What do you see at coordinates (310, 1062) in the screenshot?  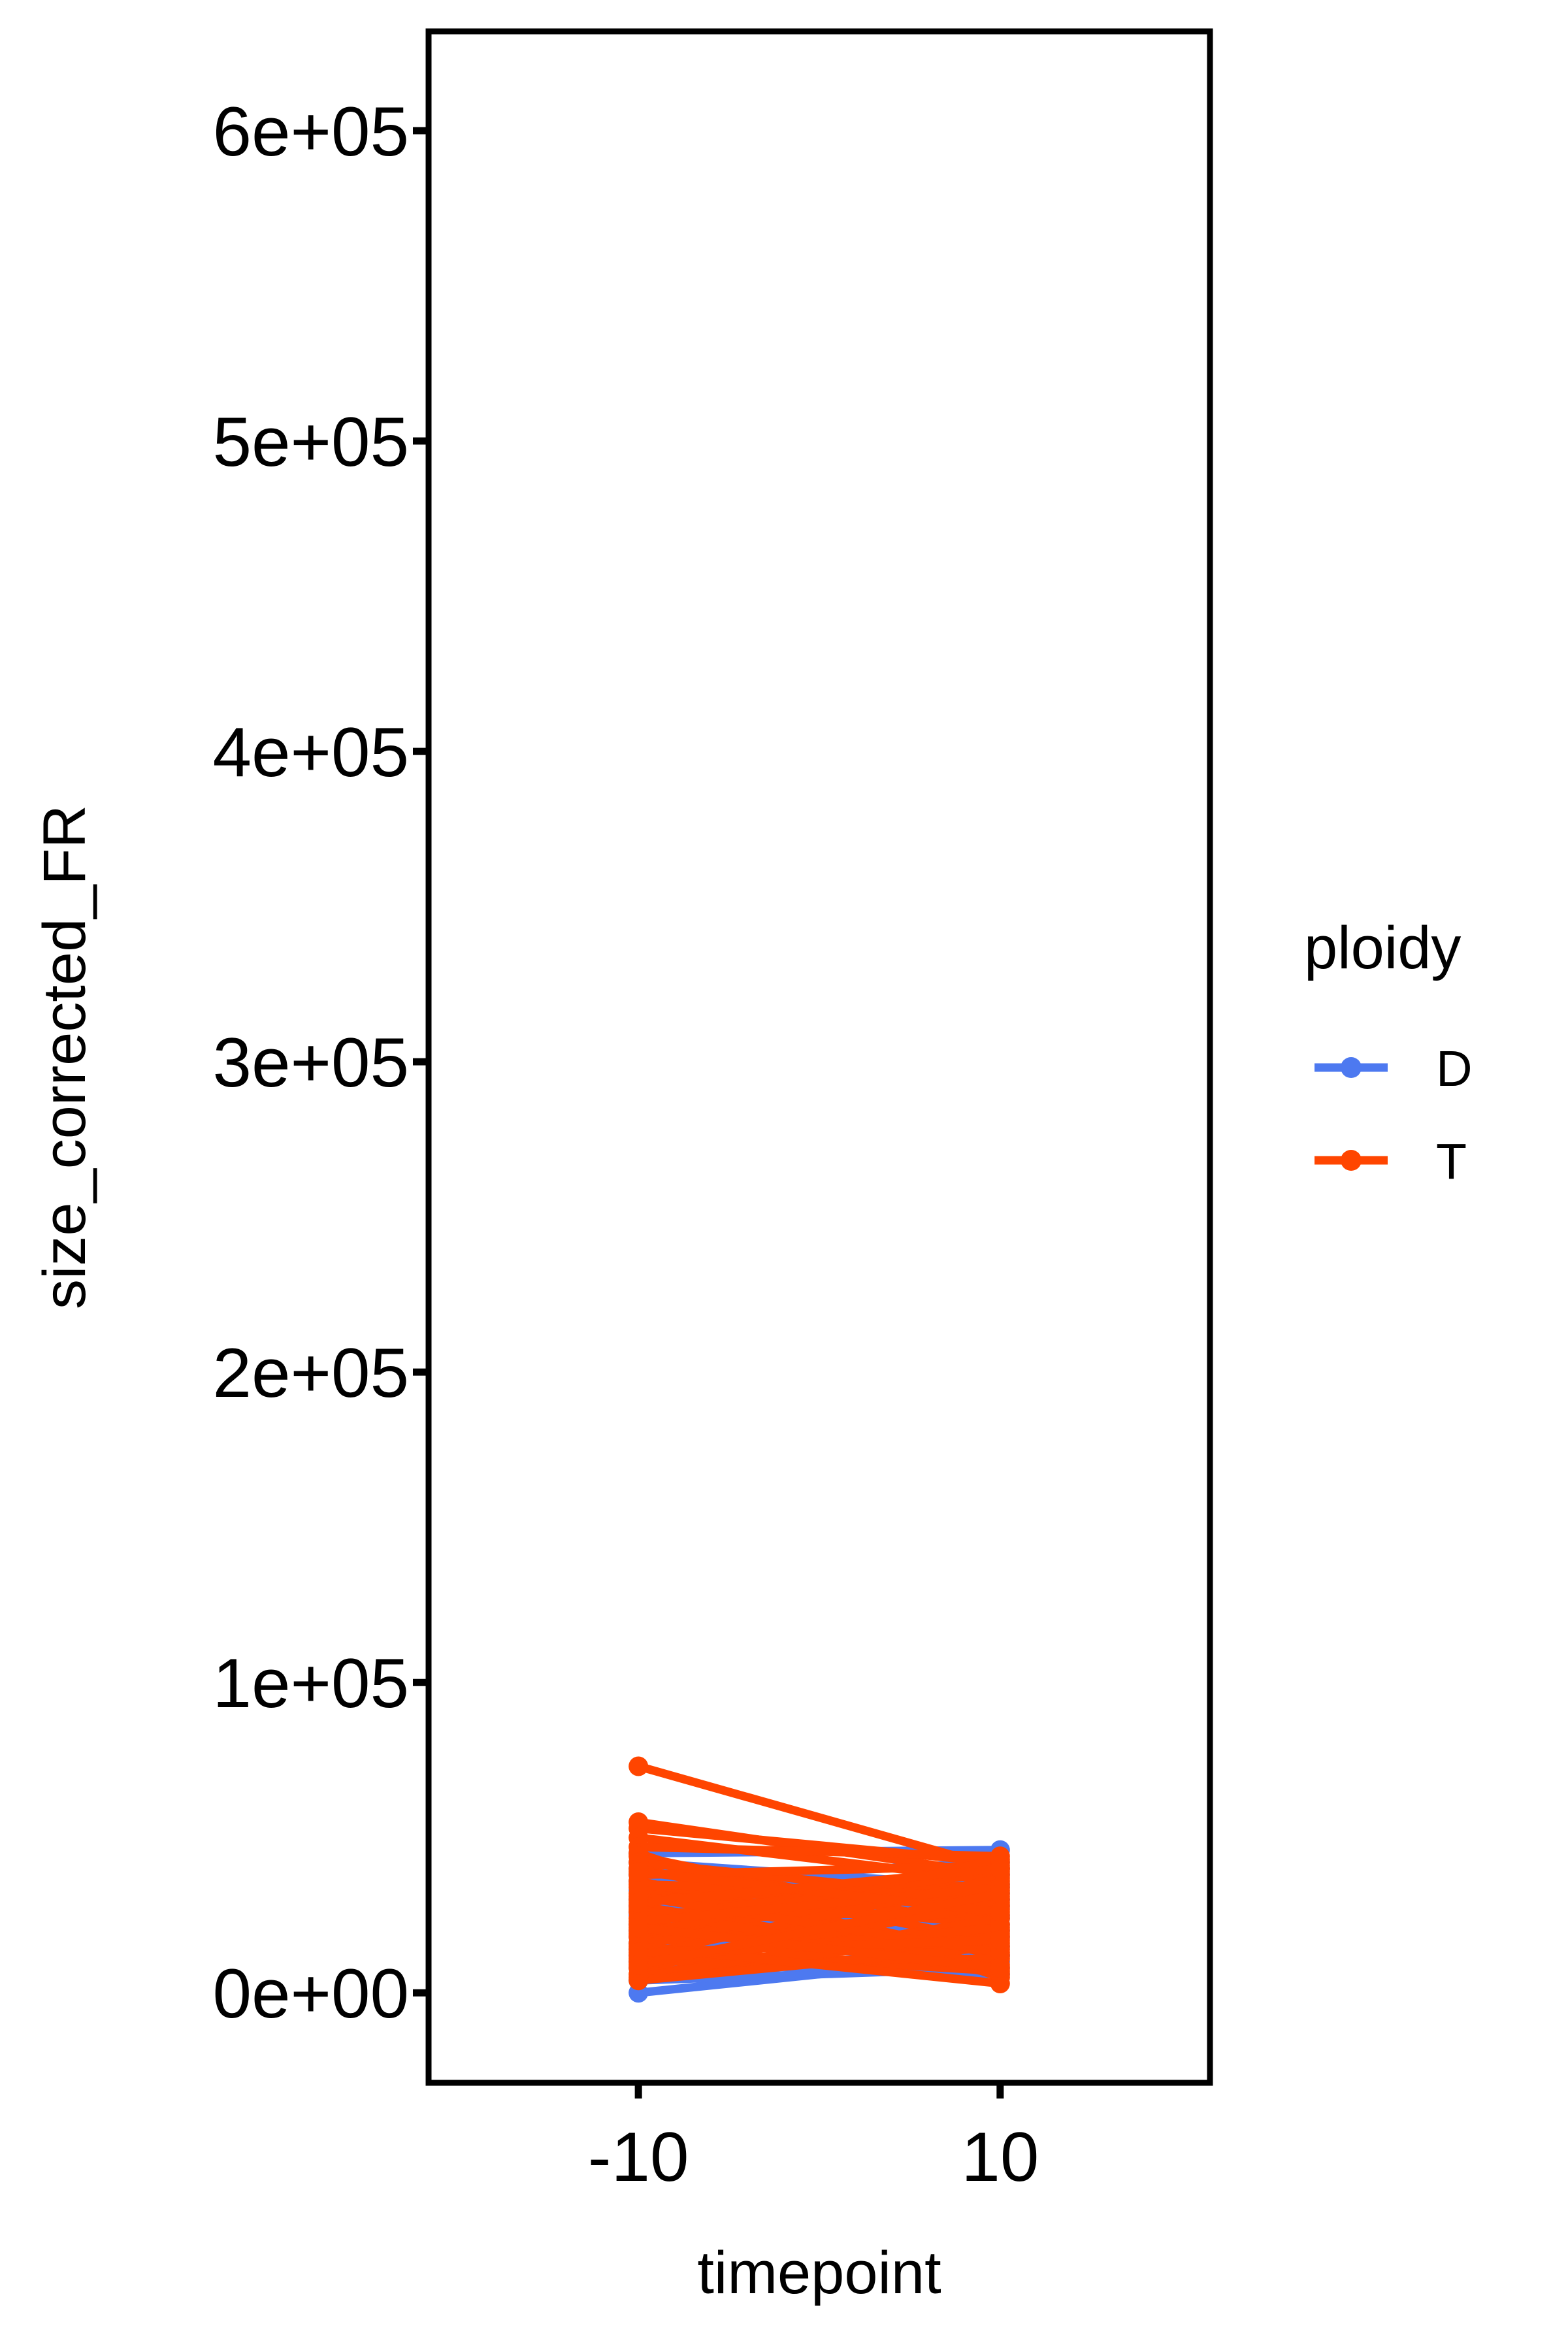 I see `y-tick-label: 3e+05` at bounding box center [310, 1062].